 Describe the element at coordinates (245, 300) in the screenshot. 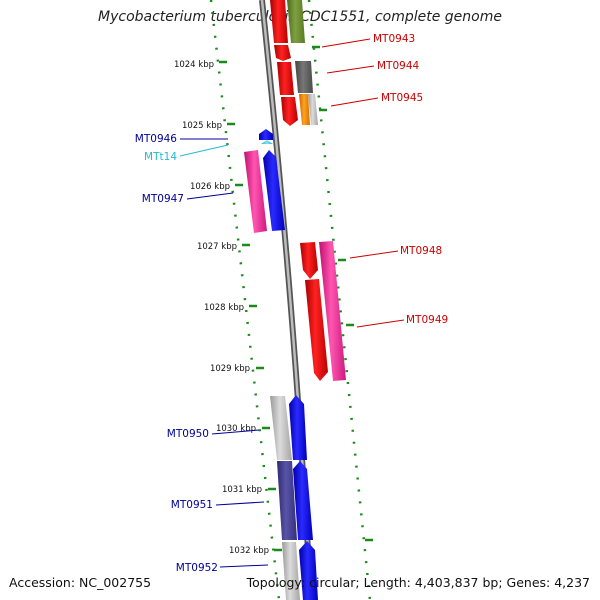

I see `ruler-left` at that location.